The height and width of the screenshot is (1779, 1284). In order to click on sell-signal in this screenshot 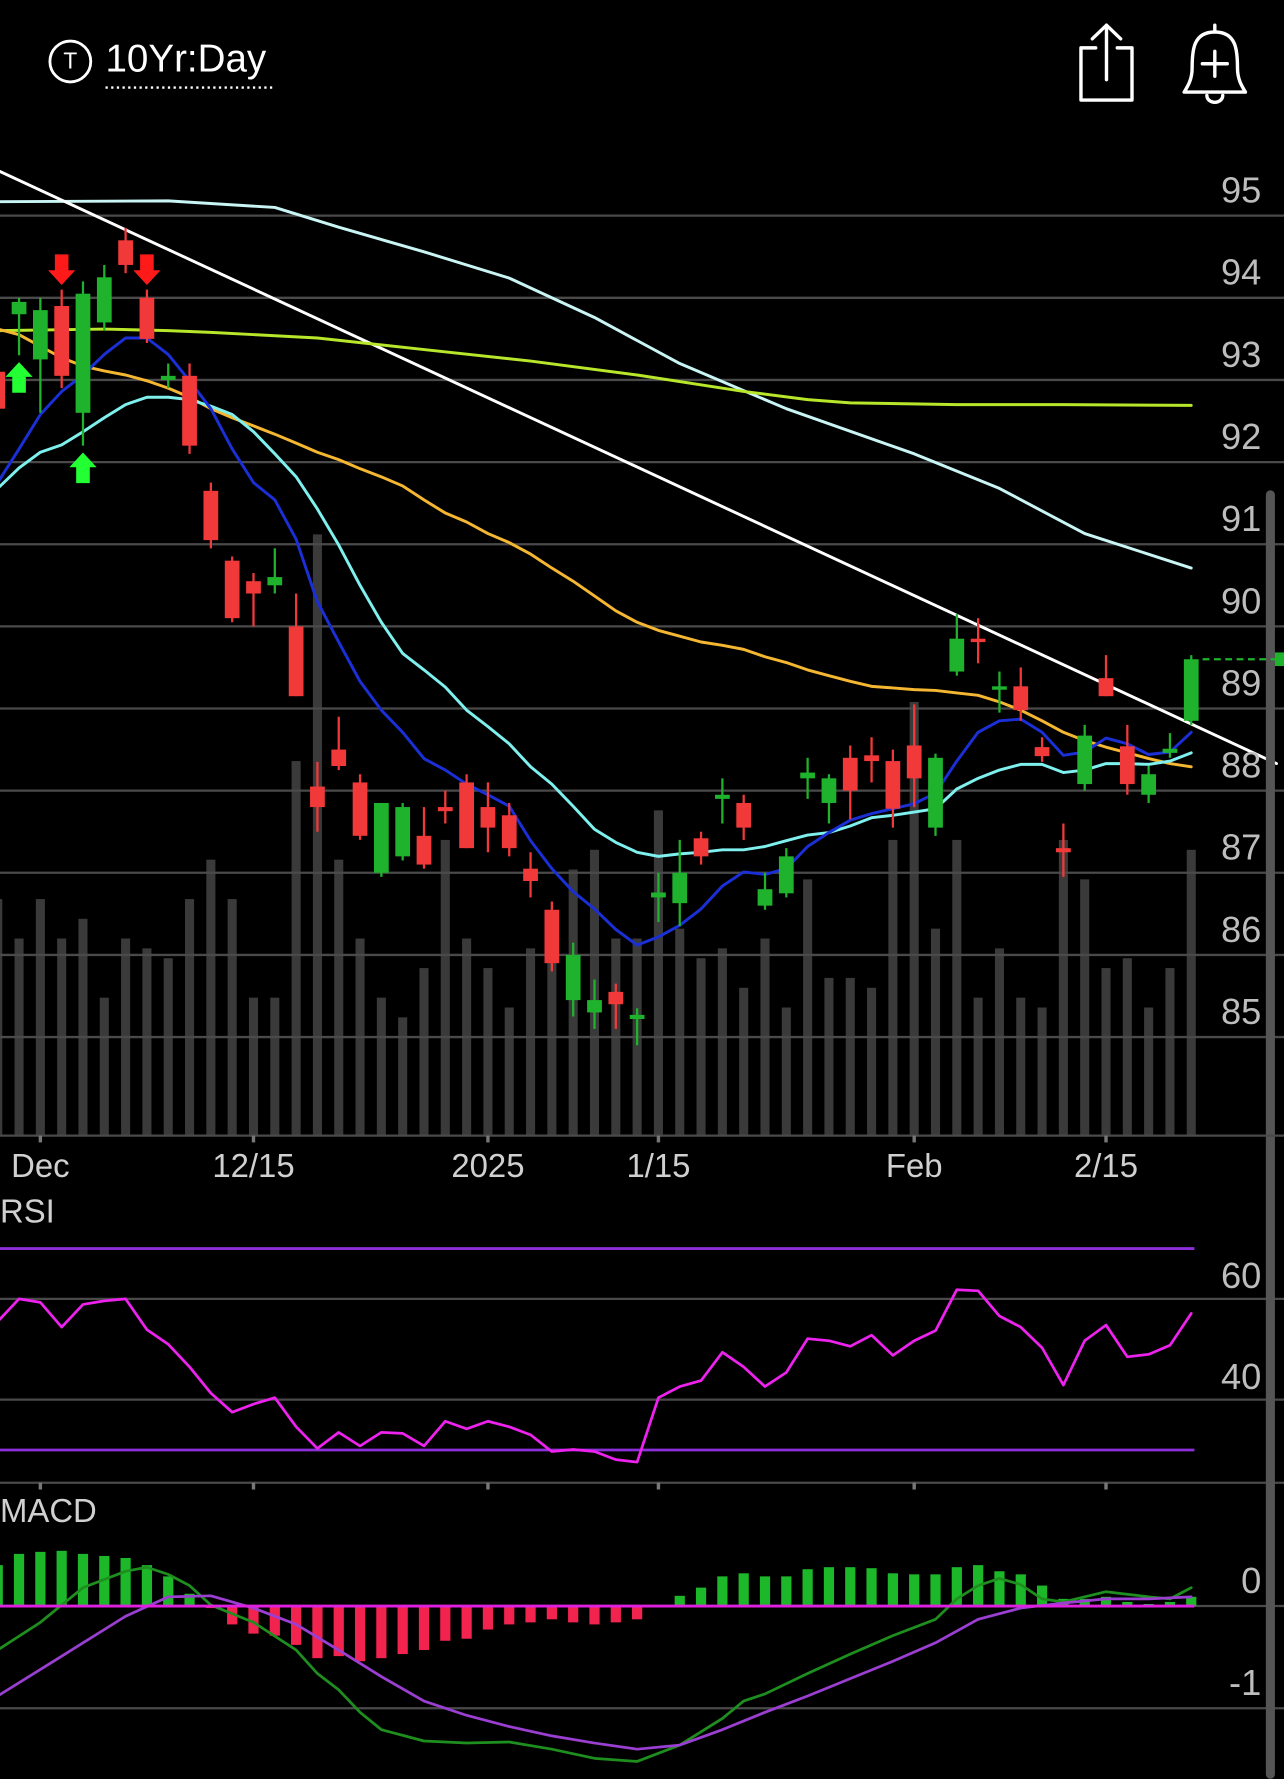, I will do `click(147, 270)`.